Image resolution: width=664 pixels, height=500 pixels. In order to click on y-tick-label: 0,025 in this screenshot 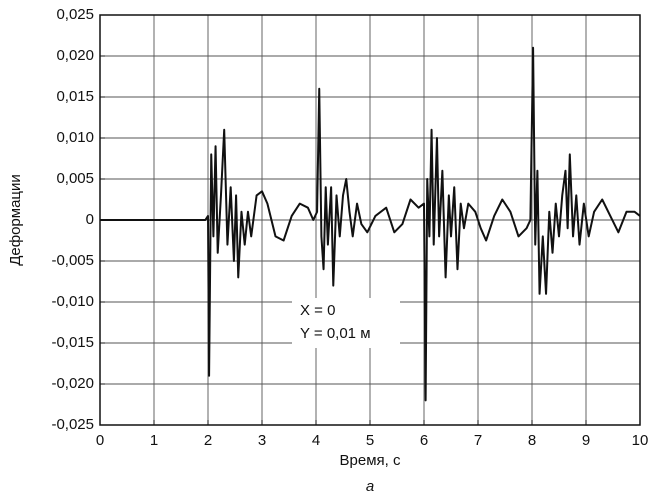, I will do `click(75, 14)`.